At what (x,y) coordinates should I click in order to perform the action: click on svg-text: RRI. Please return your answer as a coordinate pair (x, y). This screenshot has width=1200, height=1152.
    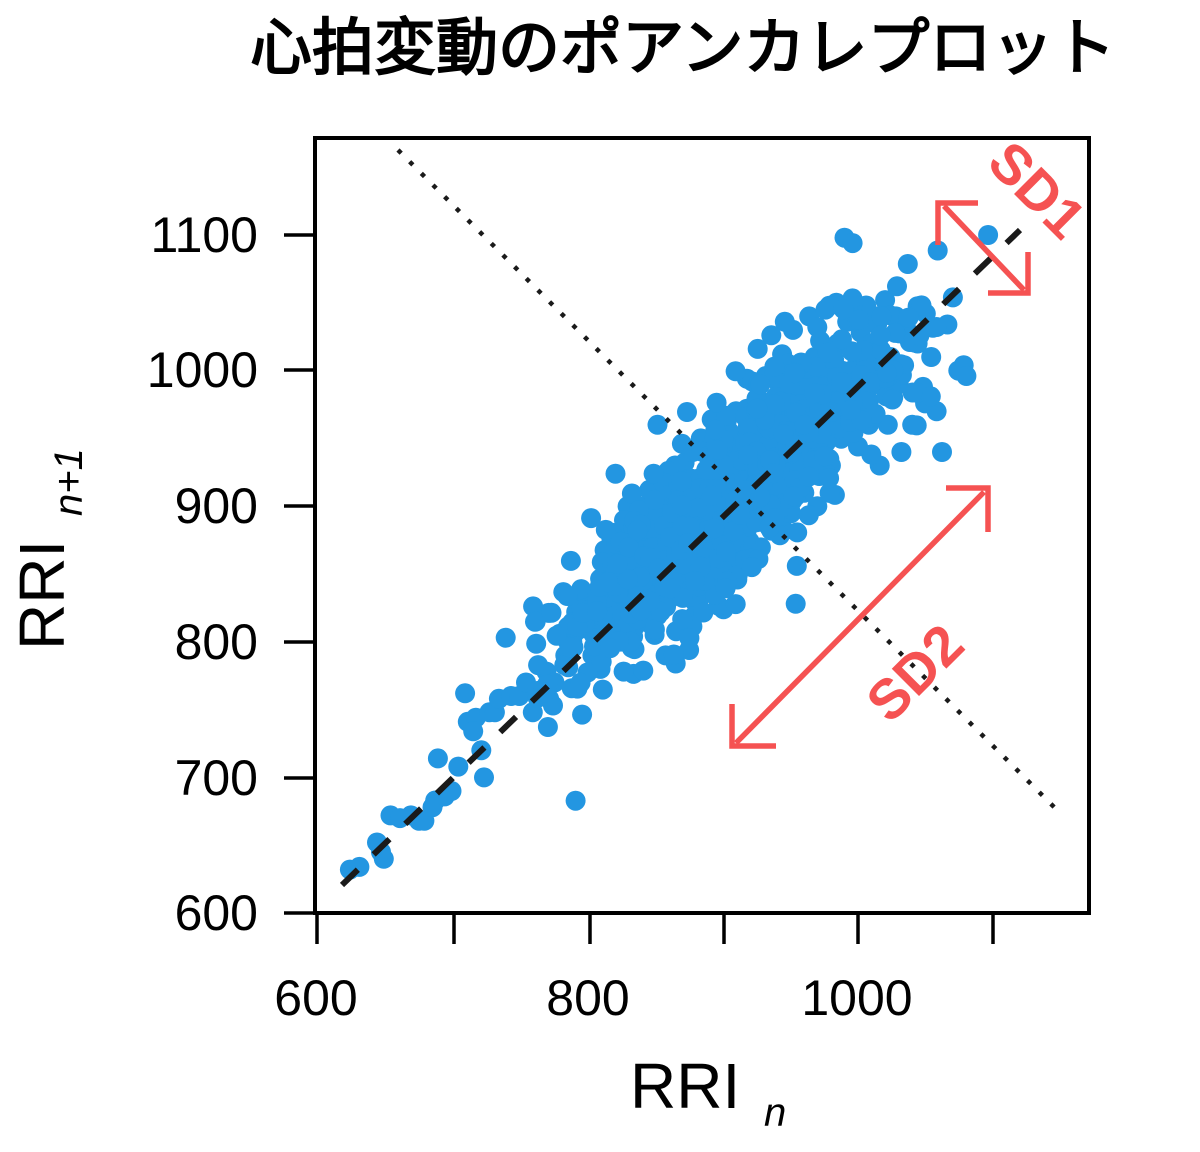
    Looking at the image, I should click on (42, 595).